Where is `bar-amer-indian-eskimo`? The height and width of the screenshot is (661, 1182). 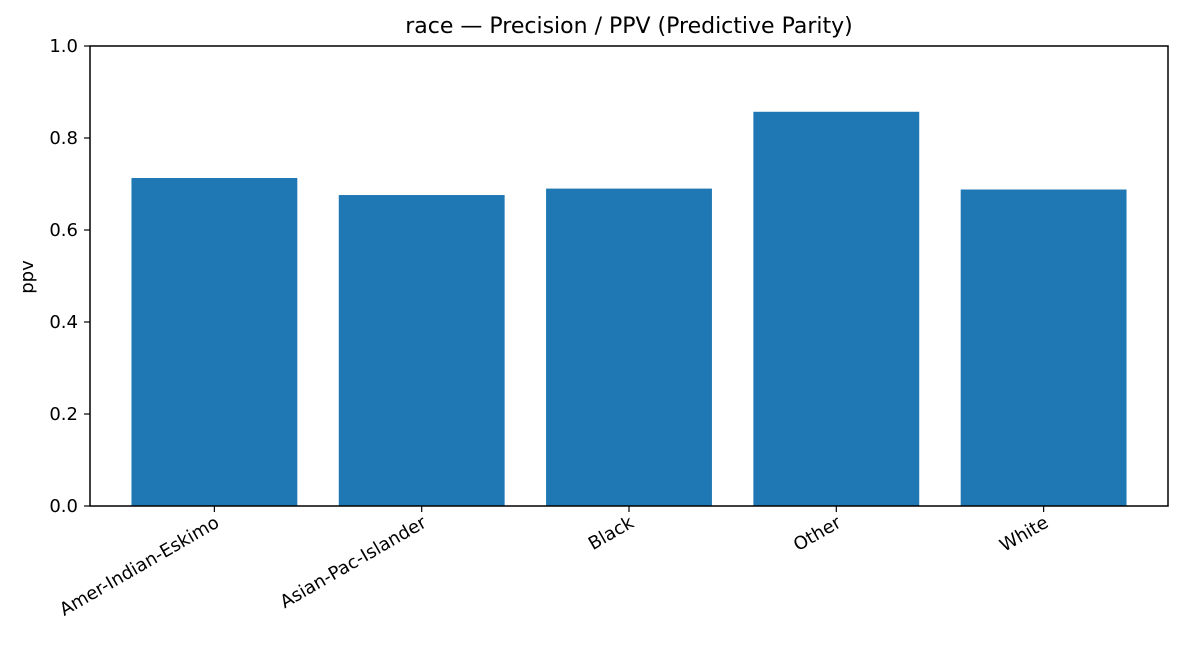
bar-amer-indian-eskimo is located at coordinates (214, 342).